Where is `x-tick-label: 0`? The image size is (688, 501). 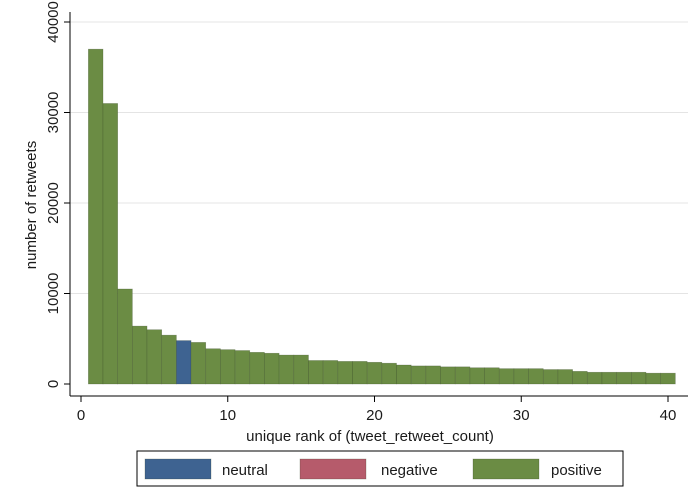 x-tick-label: 0 is located at coordinates (81, 415).